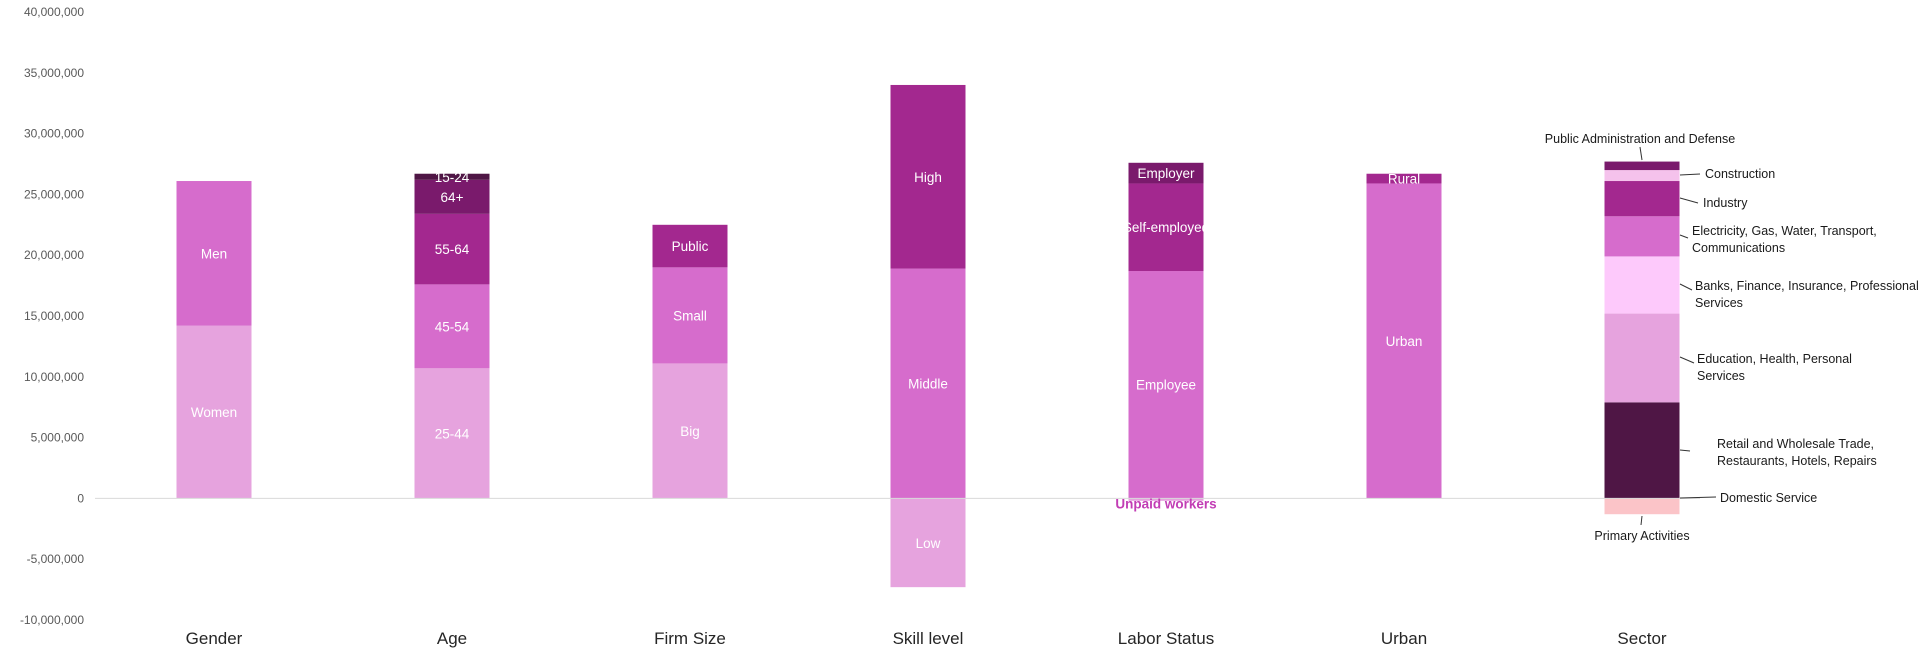 The image size is (1920, 648). I want to click on bar-segment-urban, so click(1404, 341).